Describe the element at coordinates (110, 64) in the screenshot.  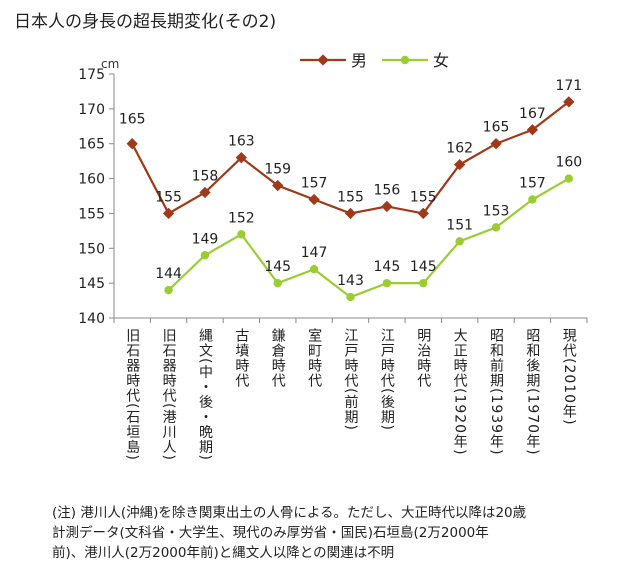
I see `y-axis-unit-label: cm` at that location.